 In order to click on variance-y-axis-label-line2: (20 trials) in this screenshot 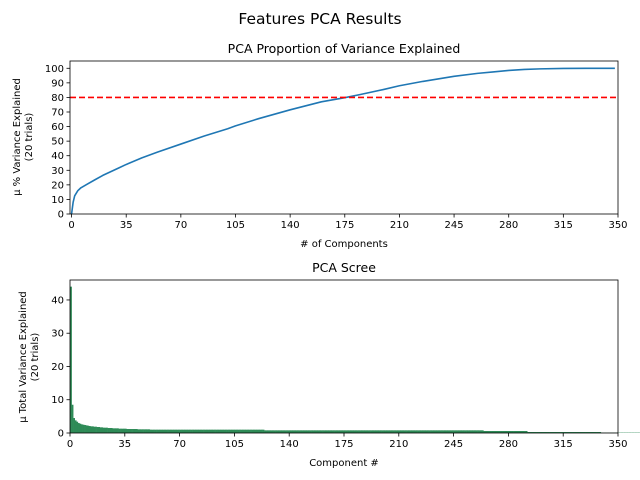, I will do `click(29, 137)`.